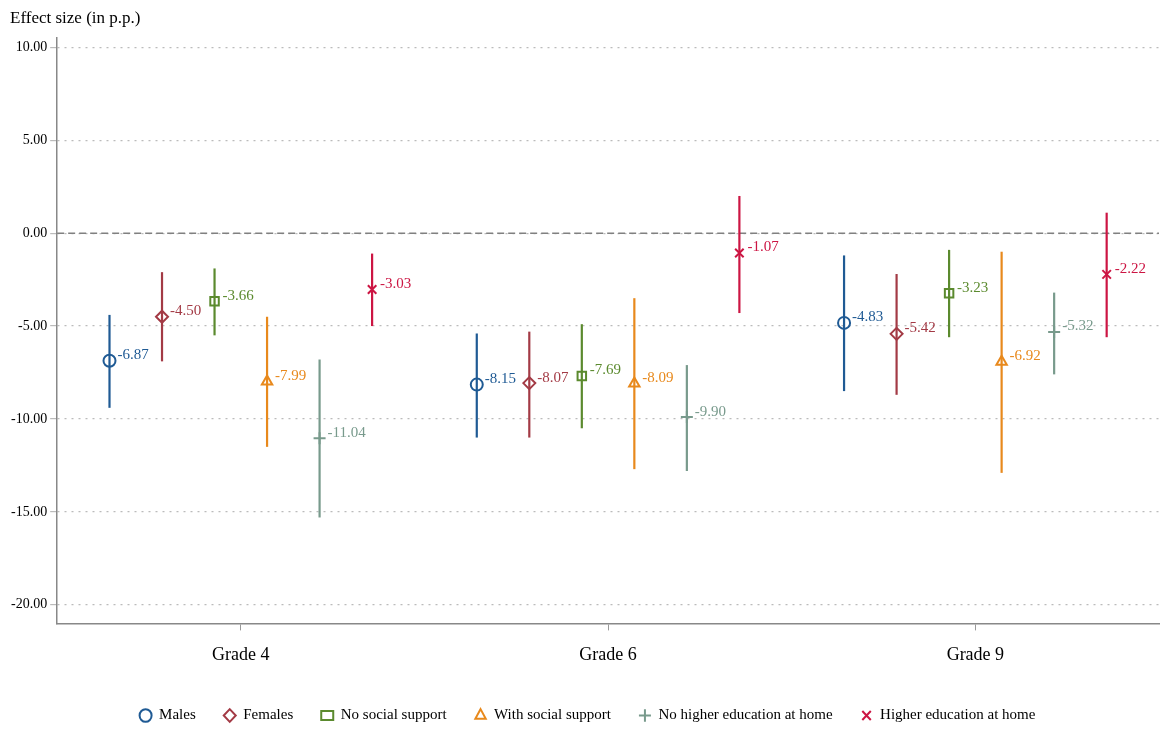 The height and width of the screenshot is (737, 1167). Describe the element at coordinates (29, 604) in the screenshot. I see `y-tick-label: -20.00` at that location.